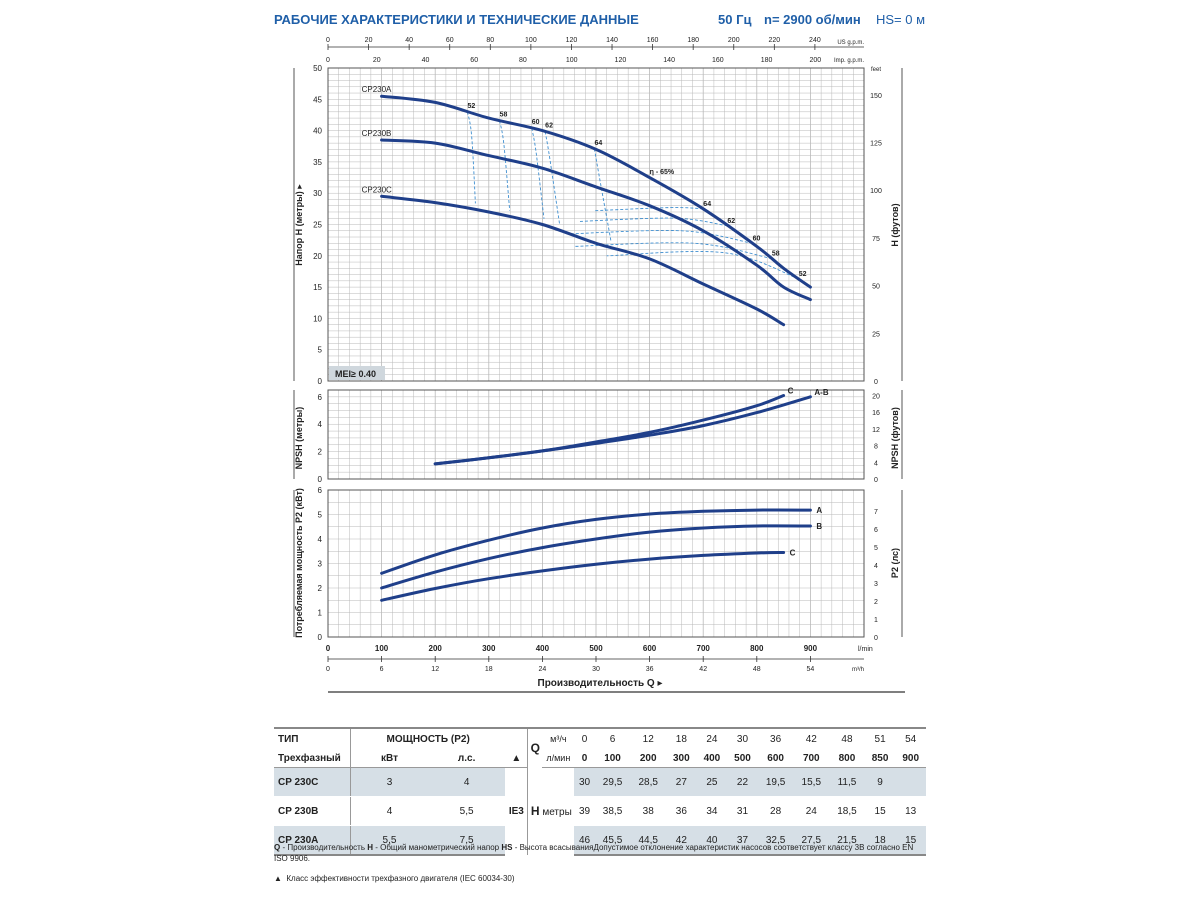 This screenshot has height=900, width=1200. I want to click on power-hp-tick-label: 4, so click(876, 566).